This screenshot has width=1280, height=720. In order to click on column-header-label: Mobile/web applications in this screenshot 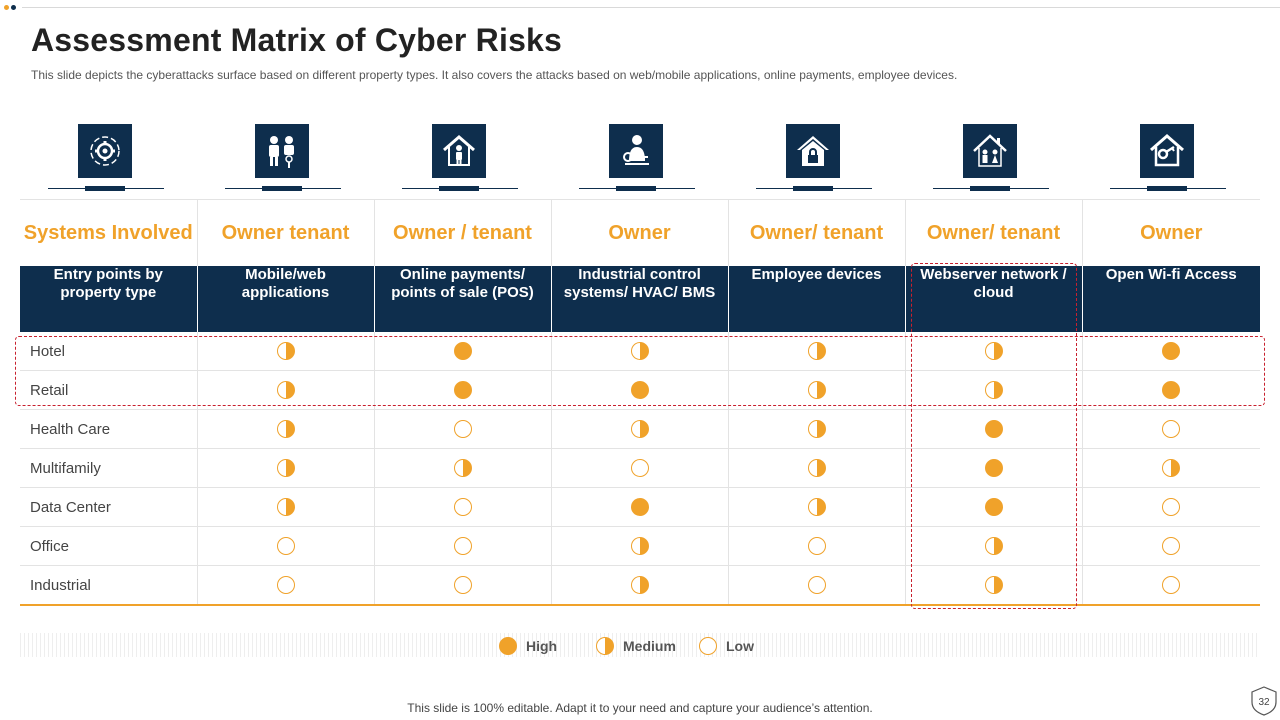, I will do `click(285, 283)`.